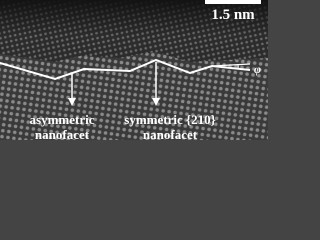 The image size is (320, 240). What do you see at coordinates (233, 2) in the screenshot?
I see `scale-bar` at bounding box center [233, 2].